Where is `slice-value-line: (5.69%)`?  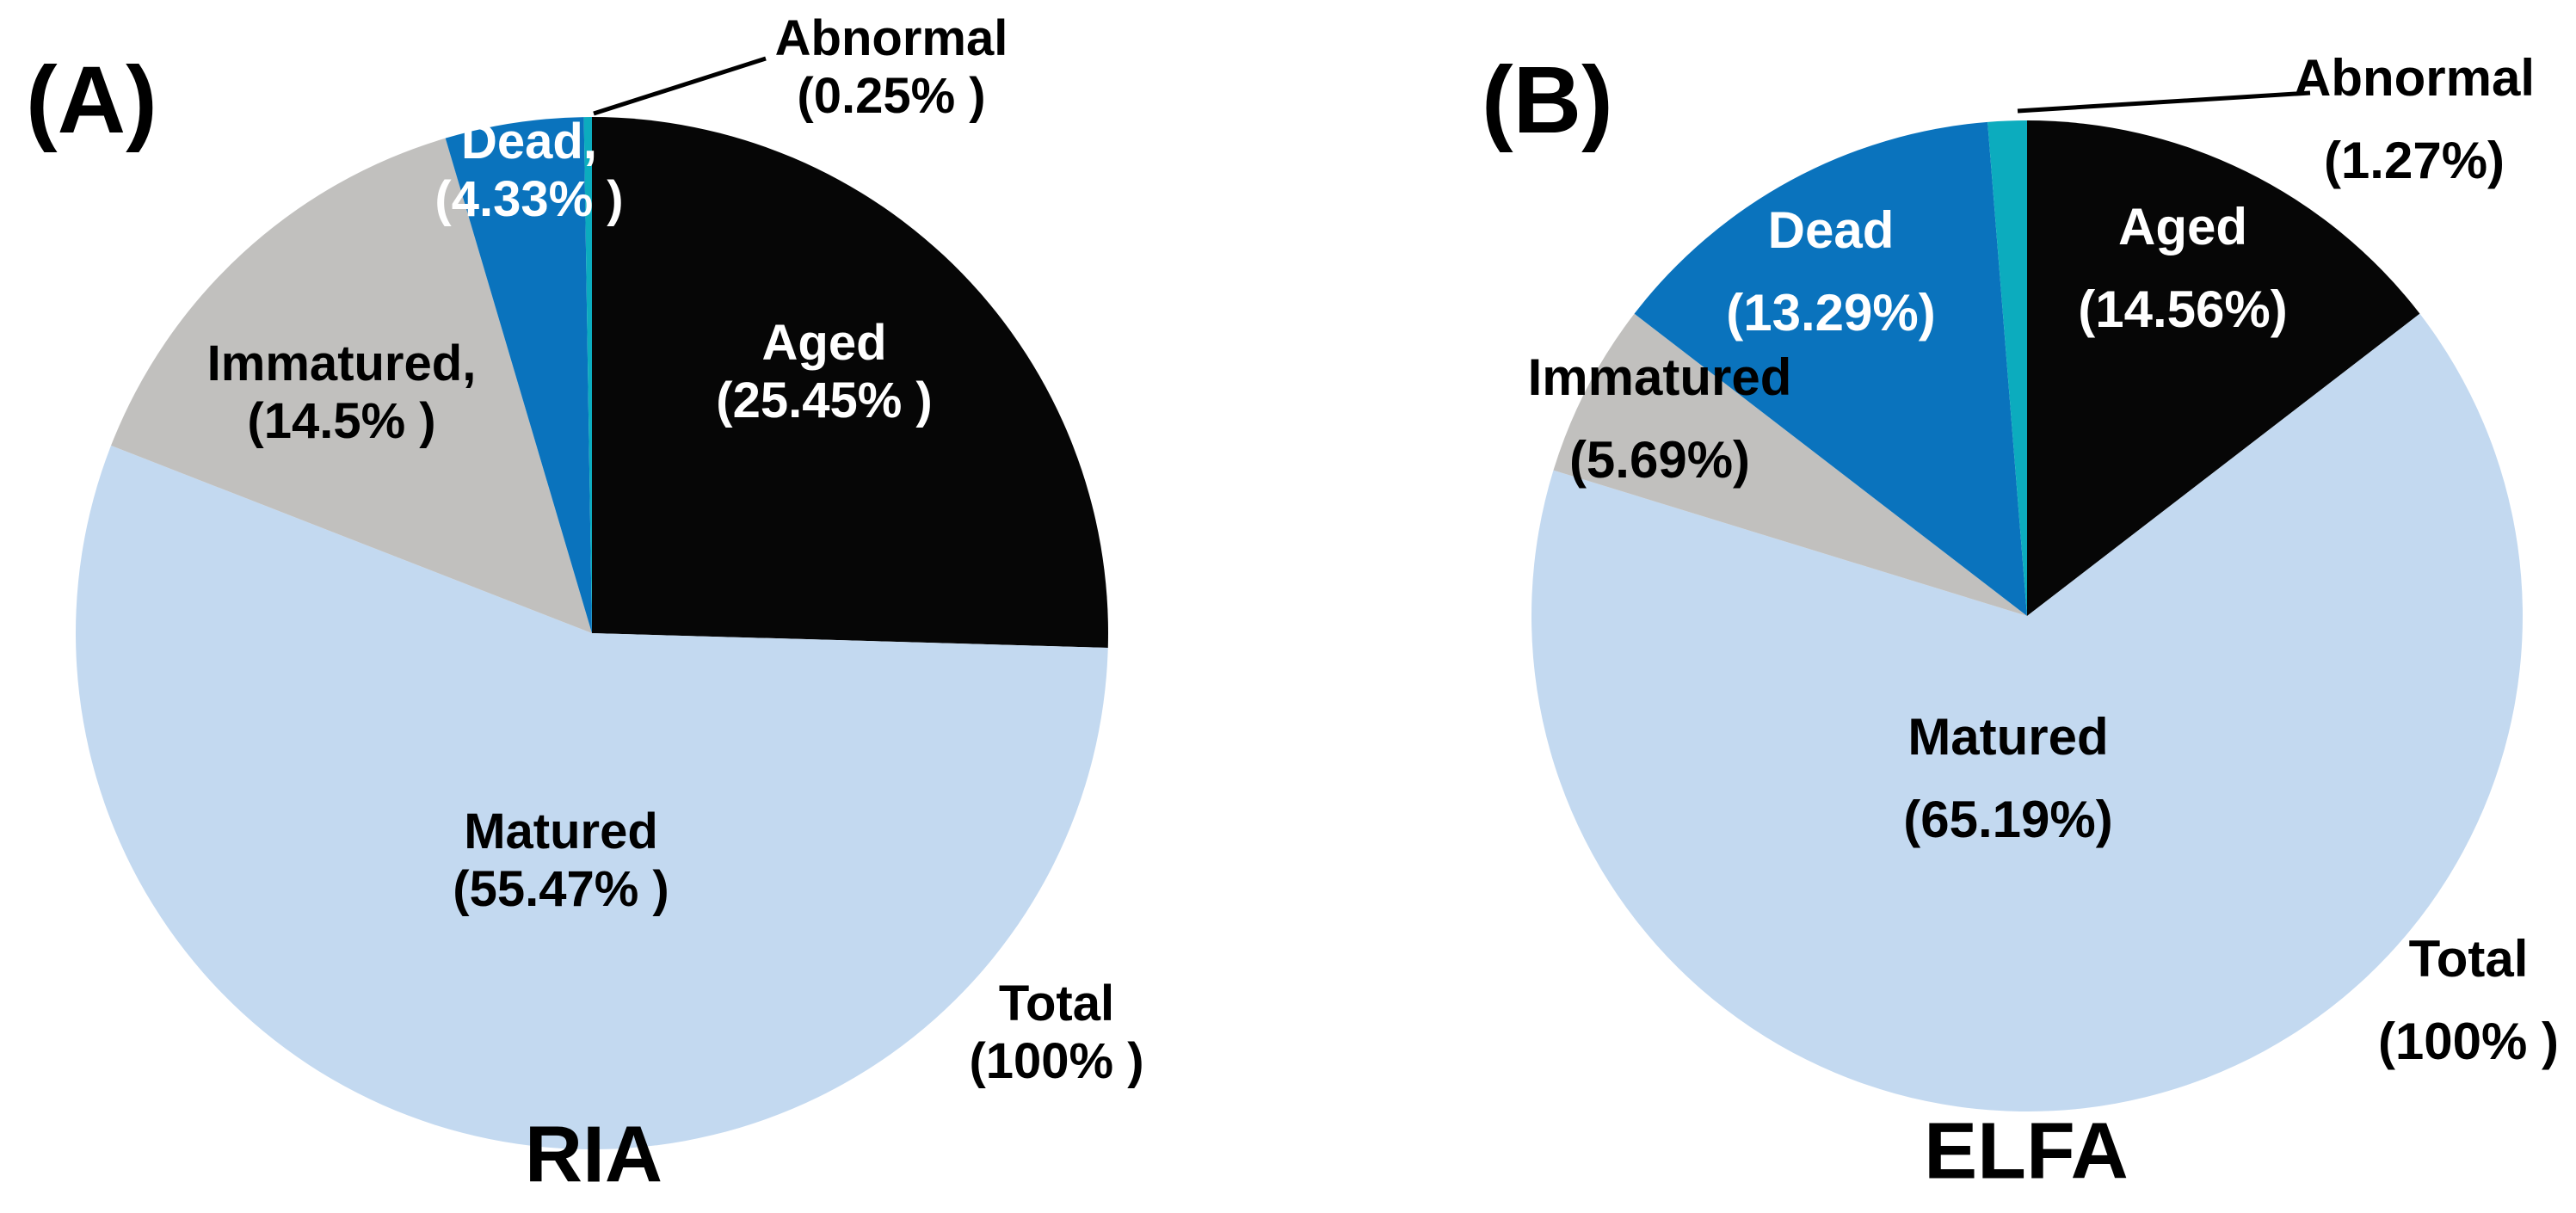
slice-value-line: (5.69%) is located at coordinates (1660, 460).